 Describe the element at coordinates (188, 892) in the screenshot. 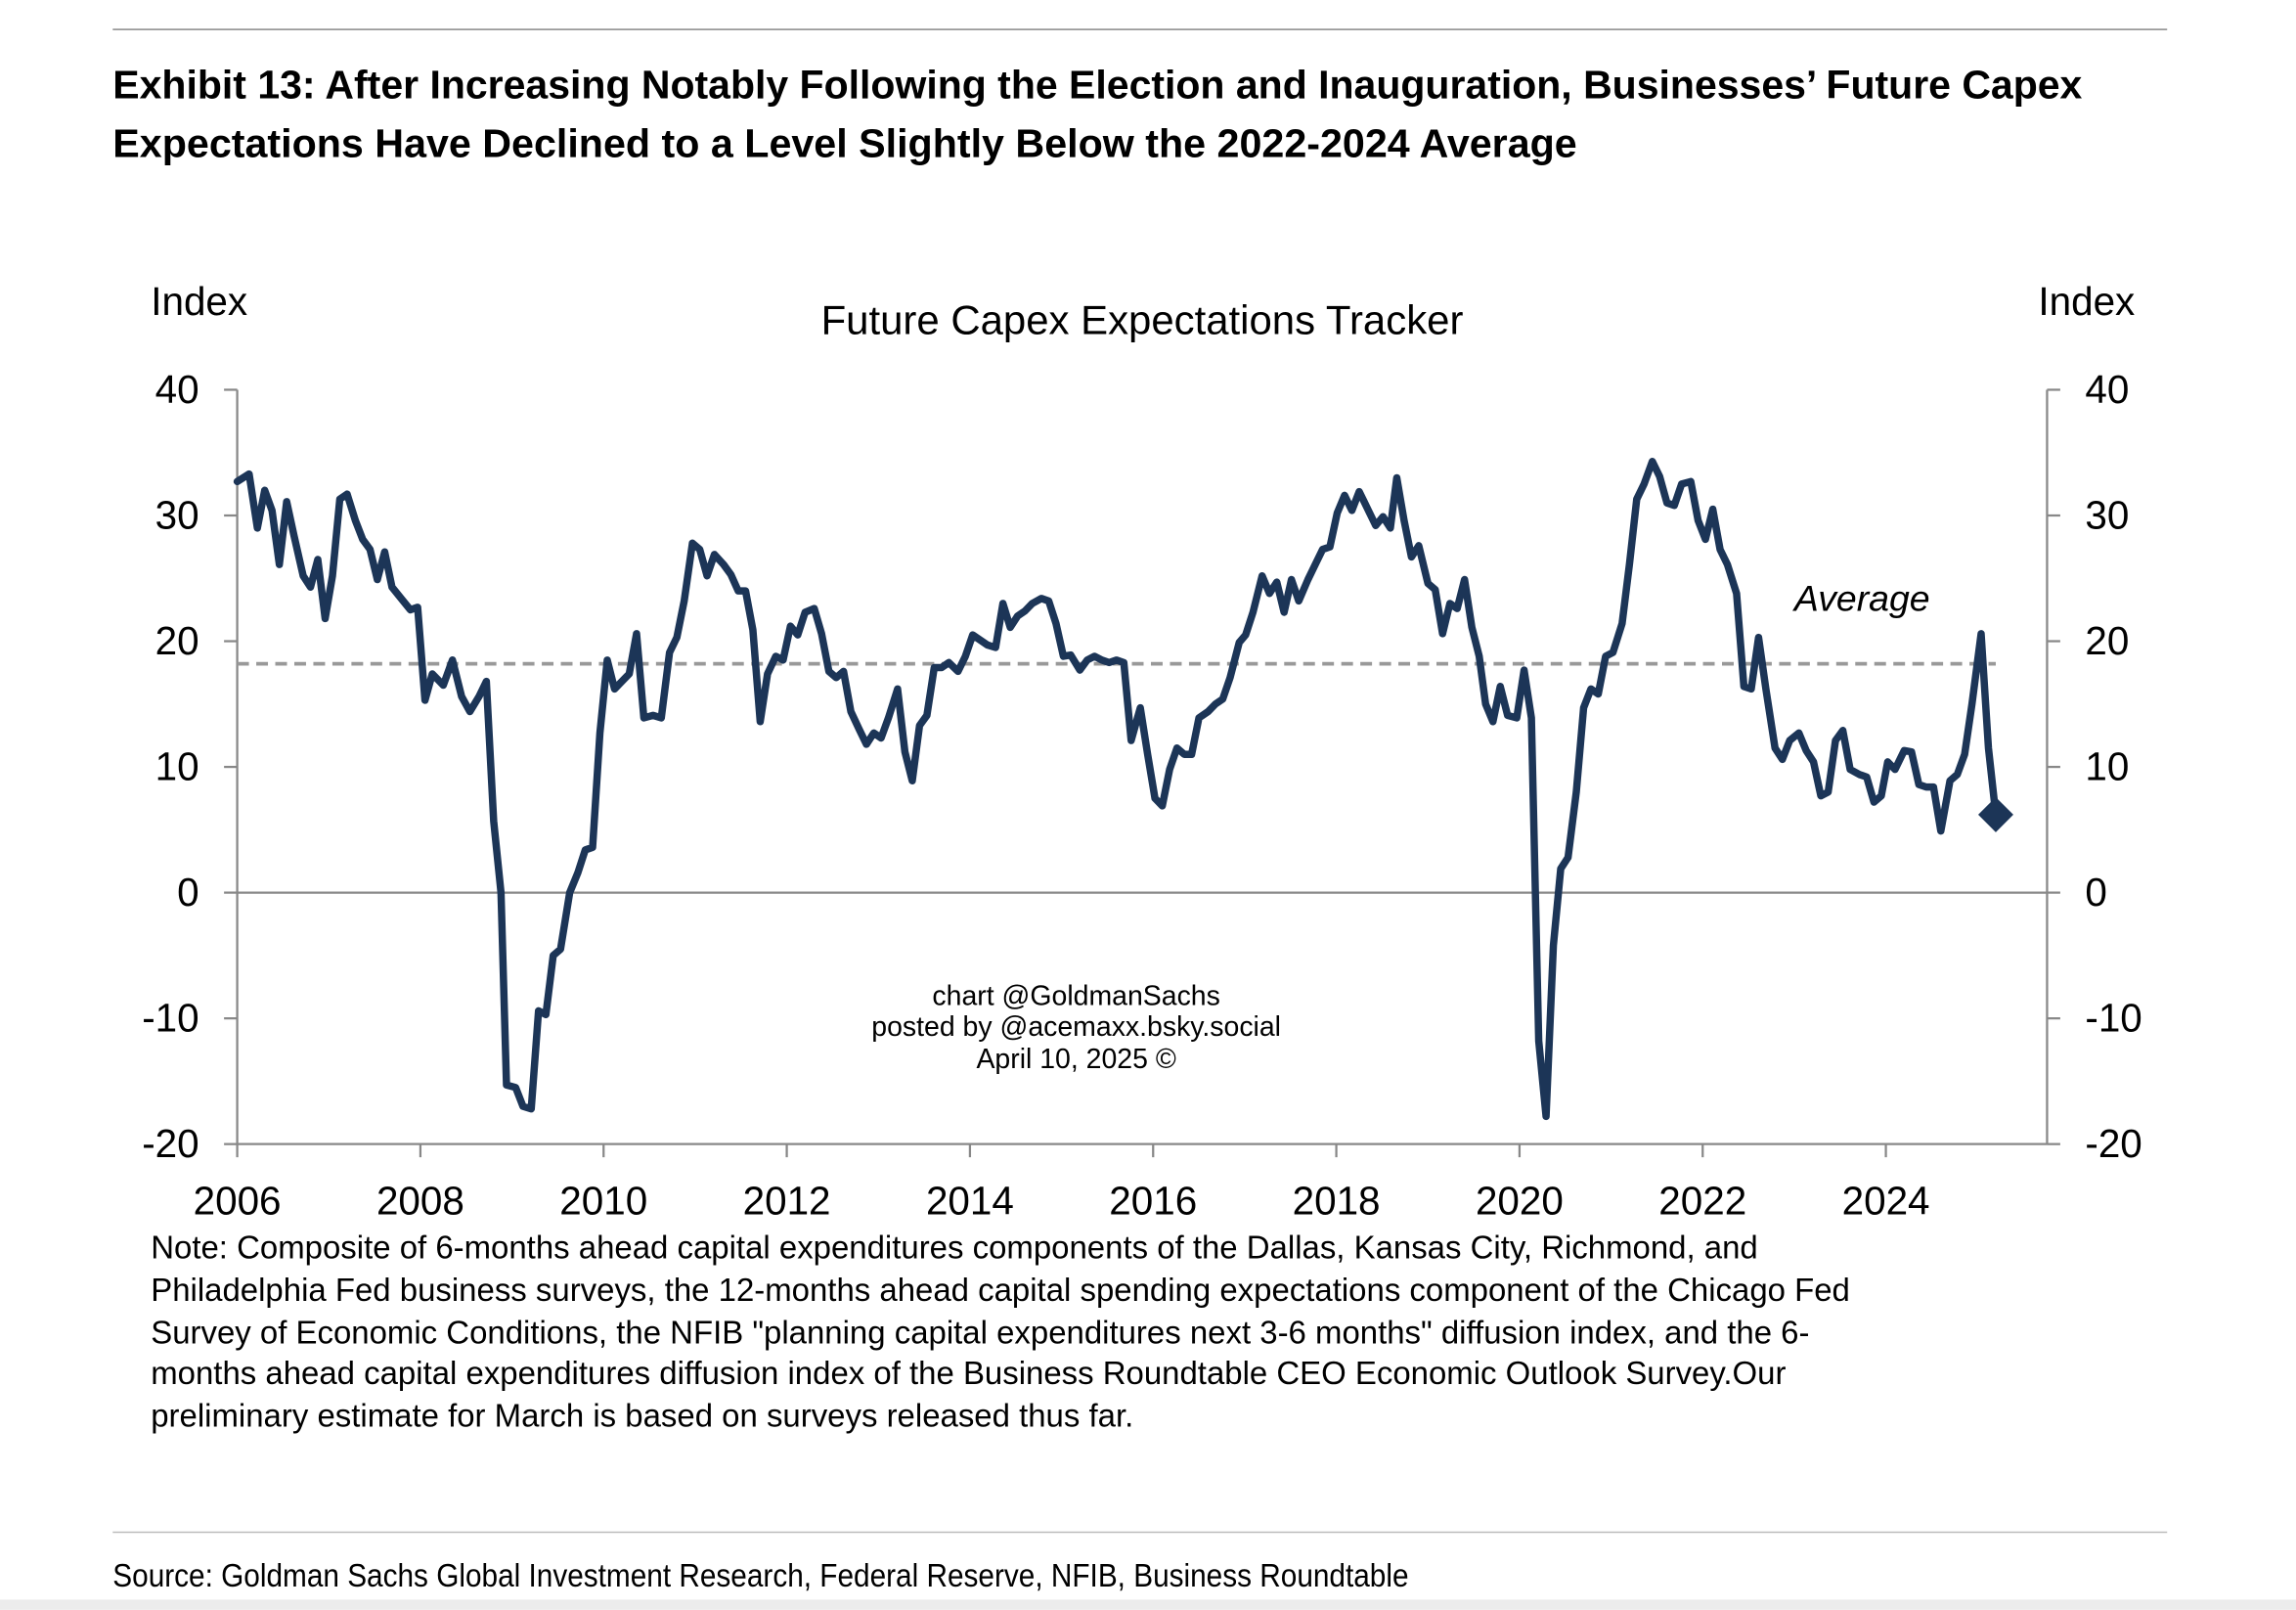

I see `y-tick-label: 0` at that location.